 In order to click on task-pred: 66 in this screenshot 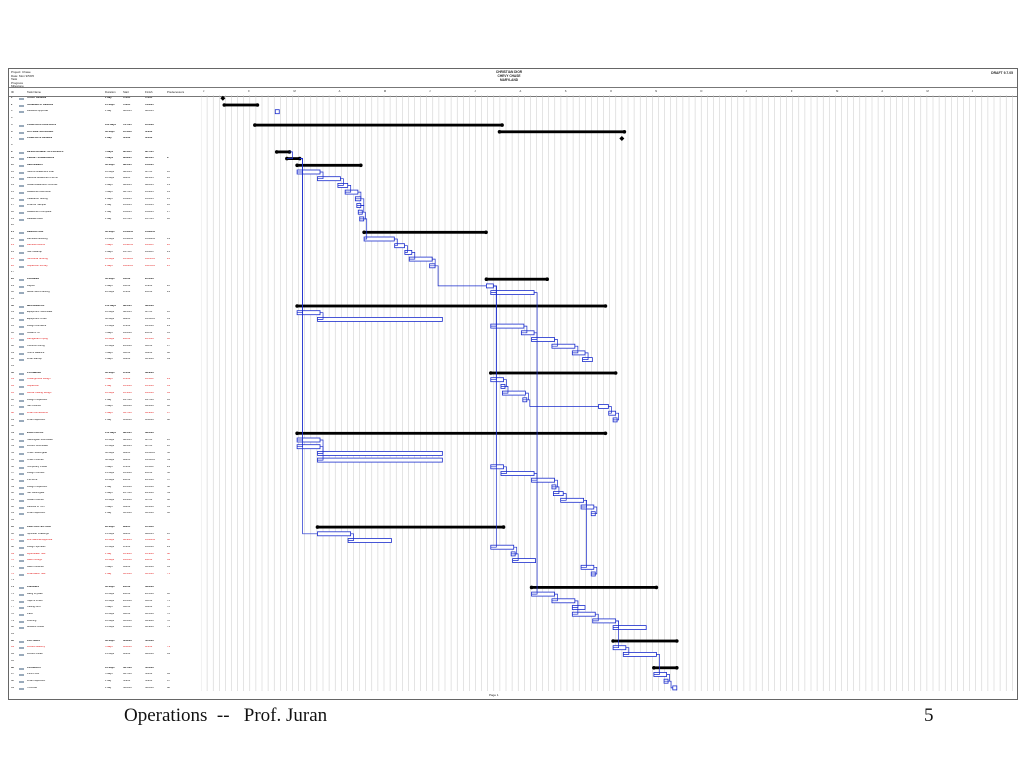, I will do `click(168, 540)`.